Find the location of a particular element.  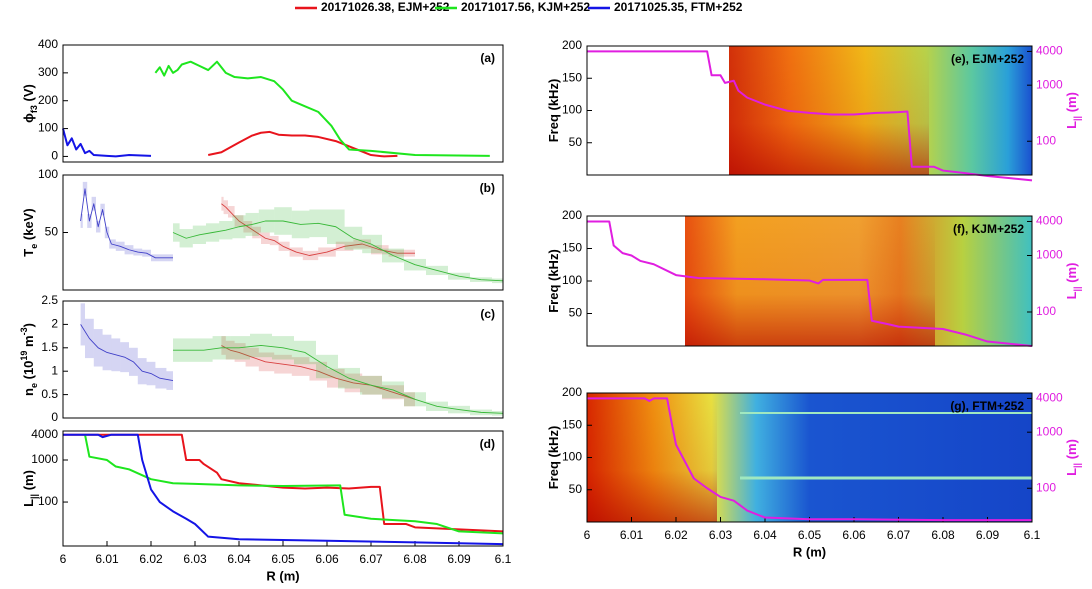

label-part: -3 is located at coordinates (24, 331).